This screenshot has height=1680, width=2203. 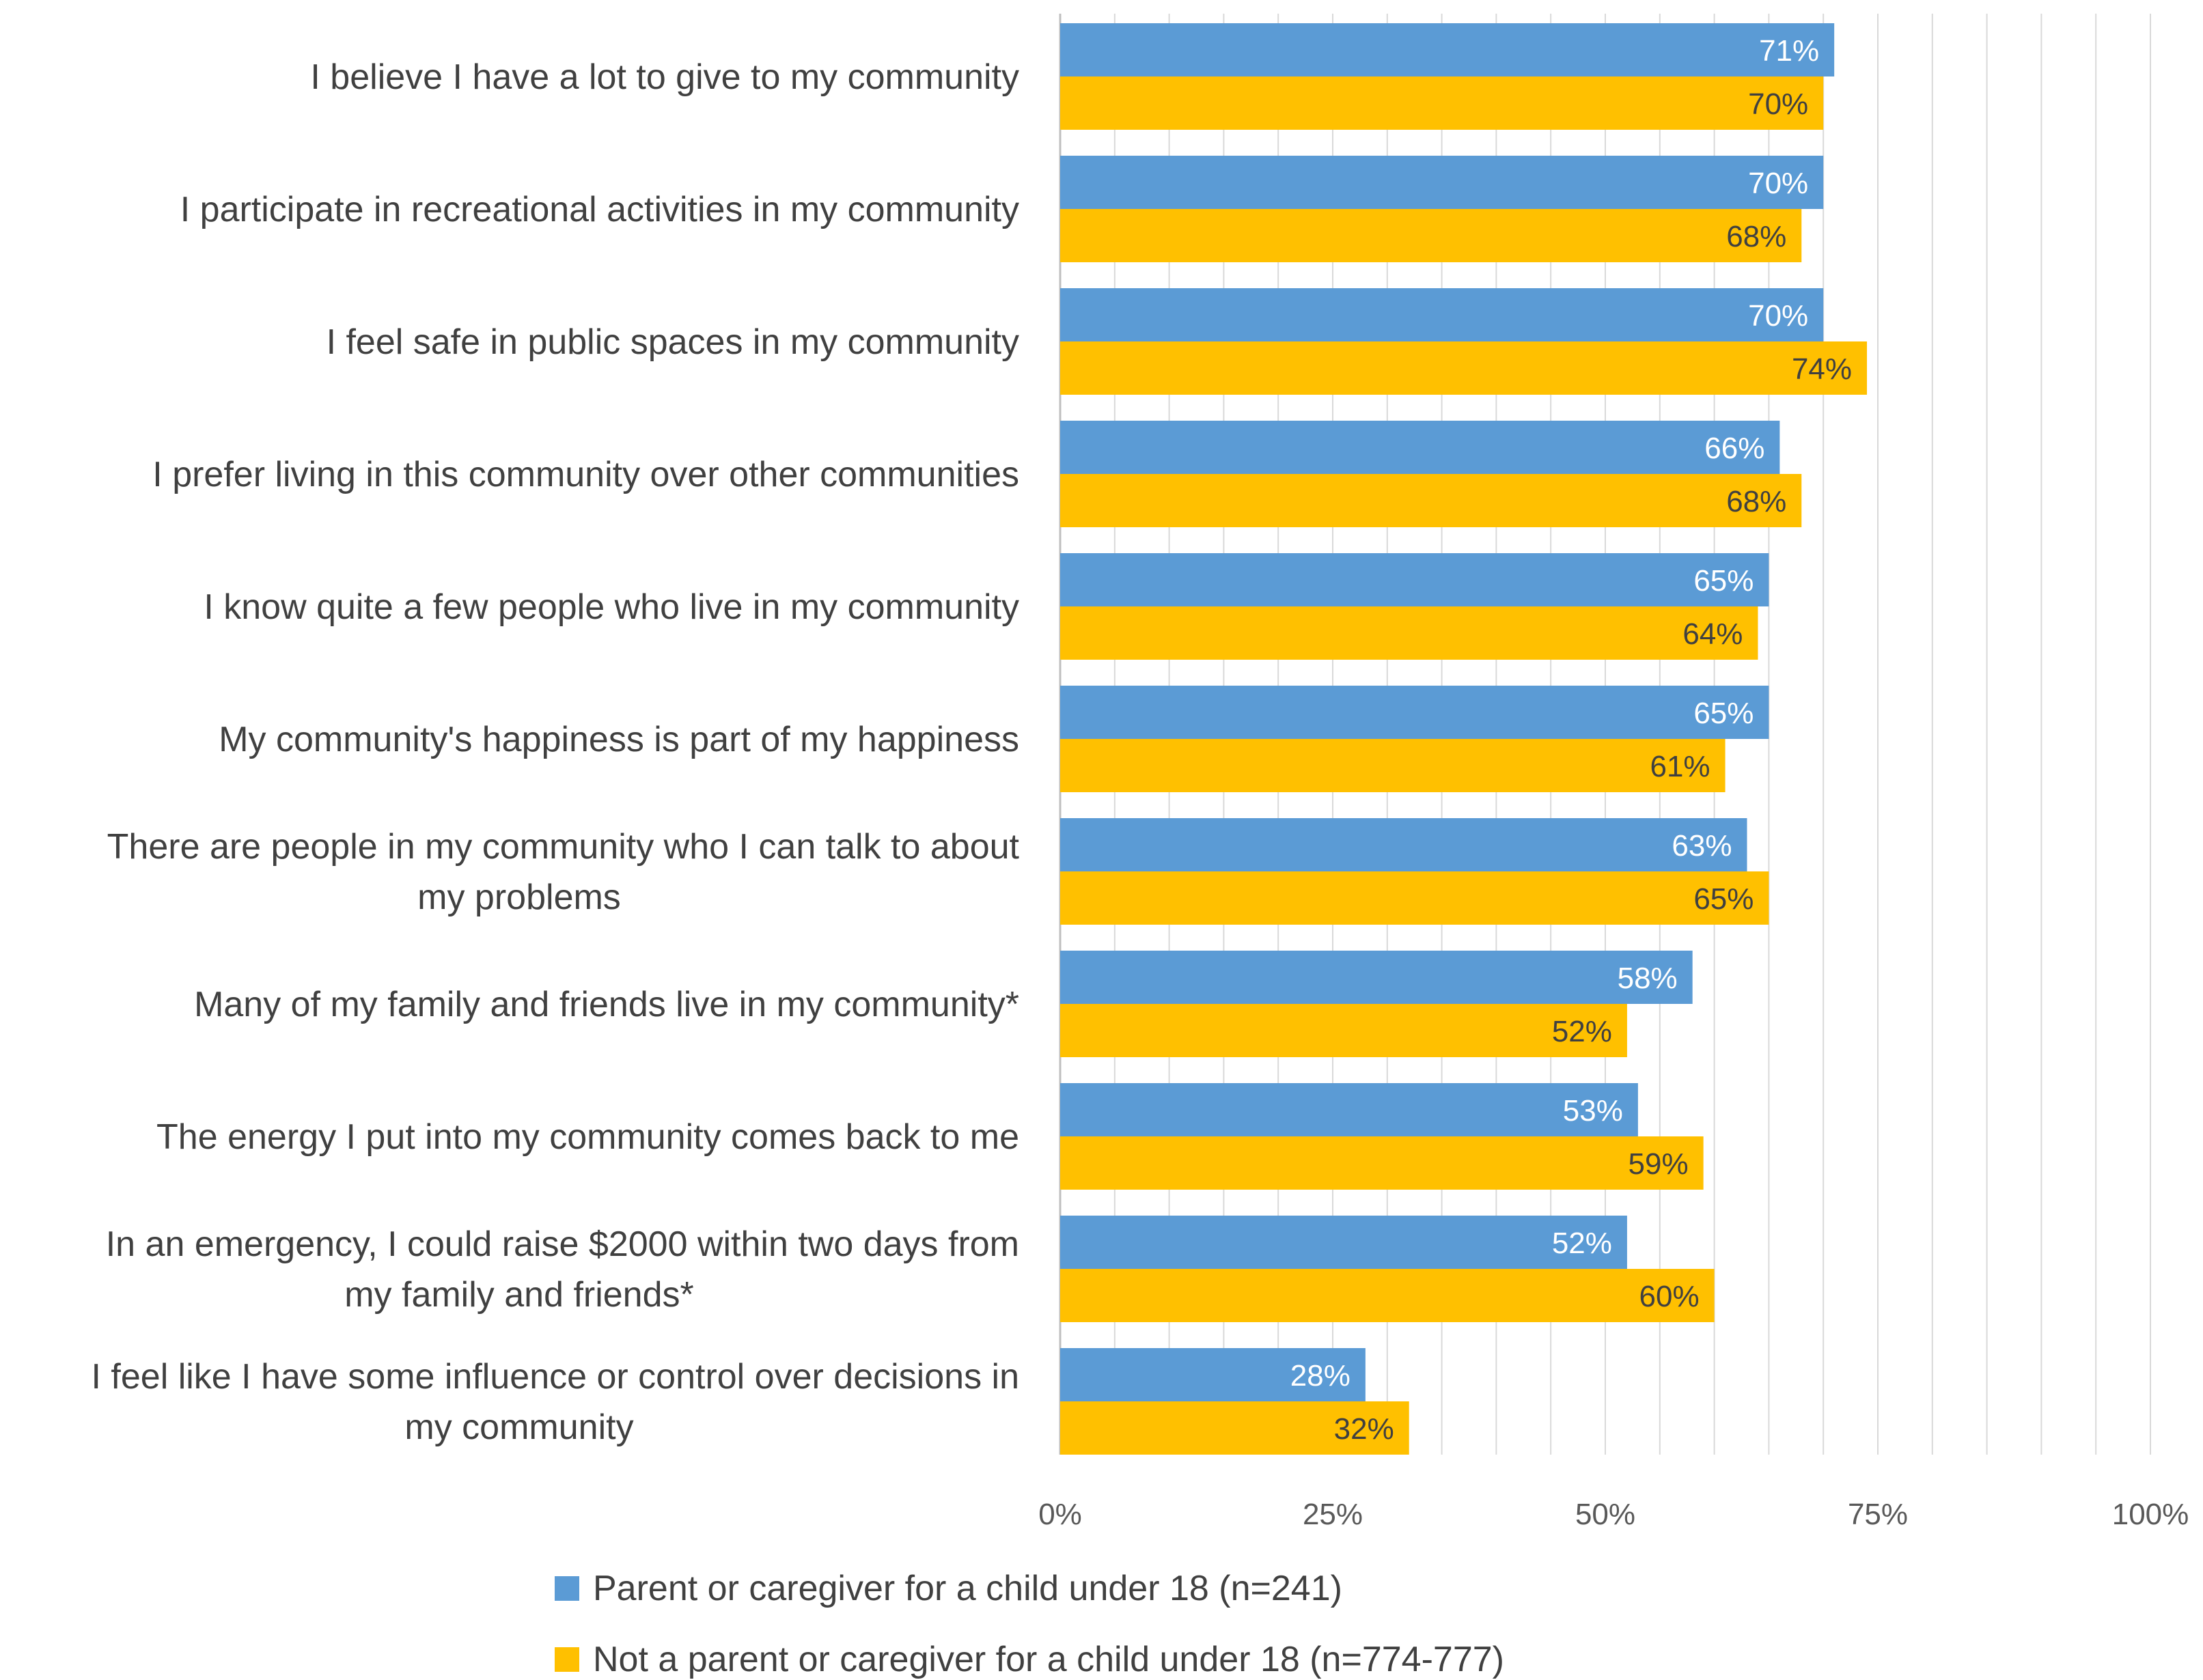 What do you see at coordinates (1778, 104) in the screenshot?
I see `data-label-not-parent: 70%` at bounding box center [1778, 104].